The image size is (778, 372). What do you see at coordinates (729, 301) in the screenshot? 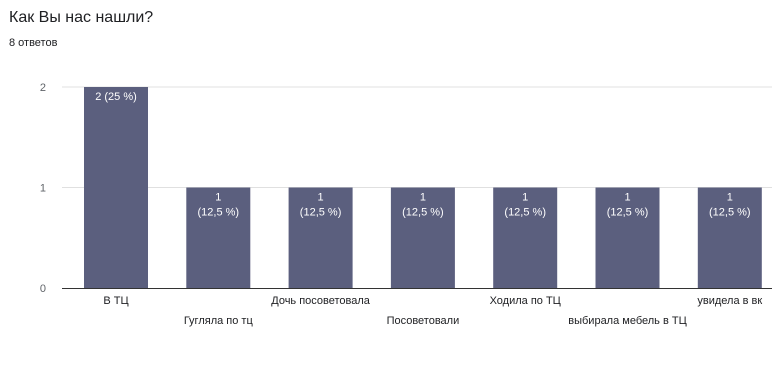
I see `x-tick-label: увидела в вк` at bounding box center [729, 301].